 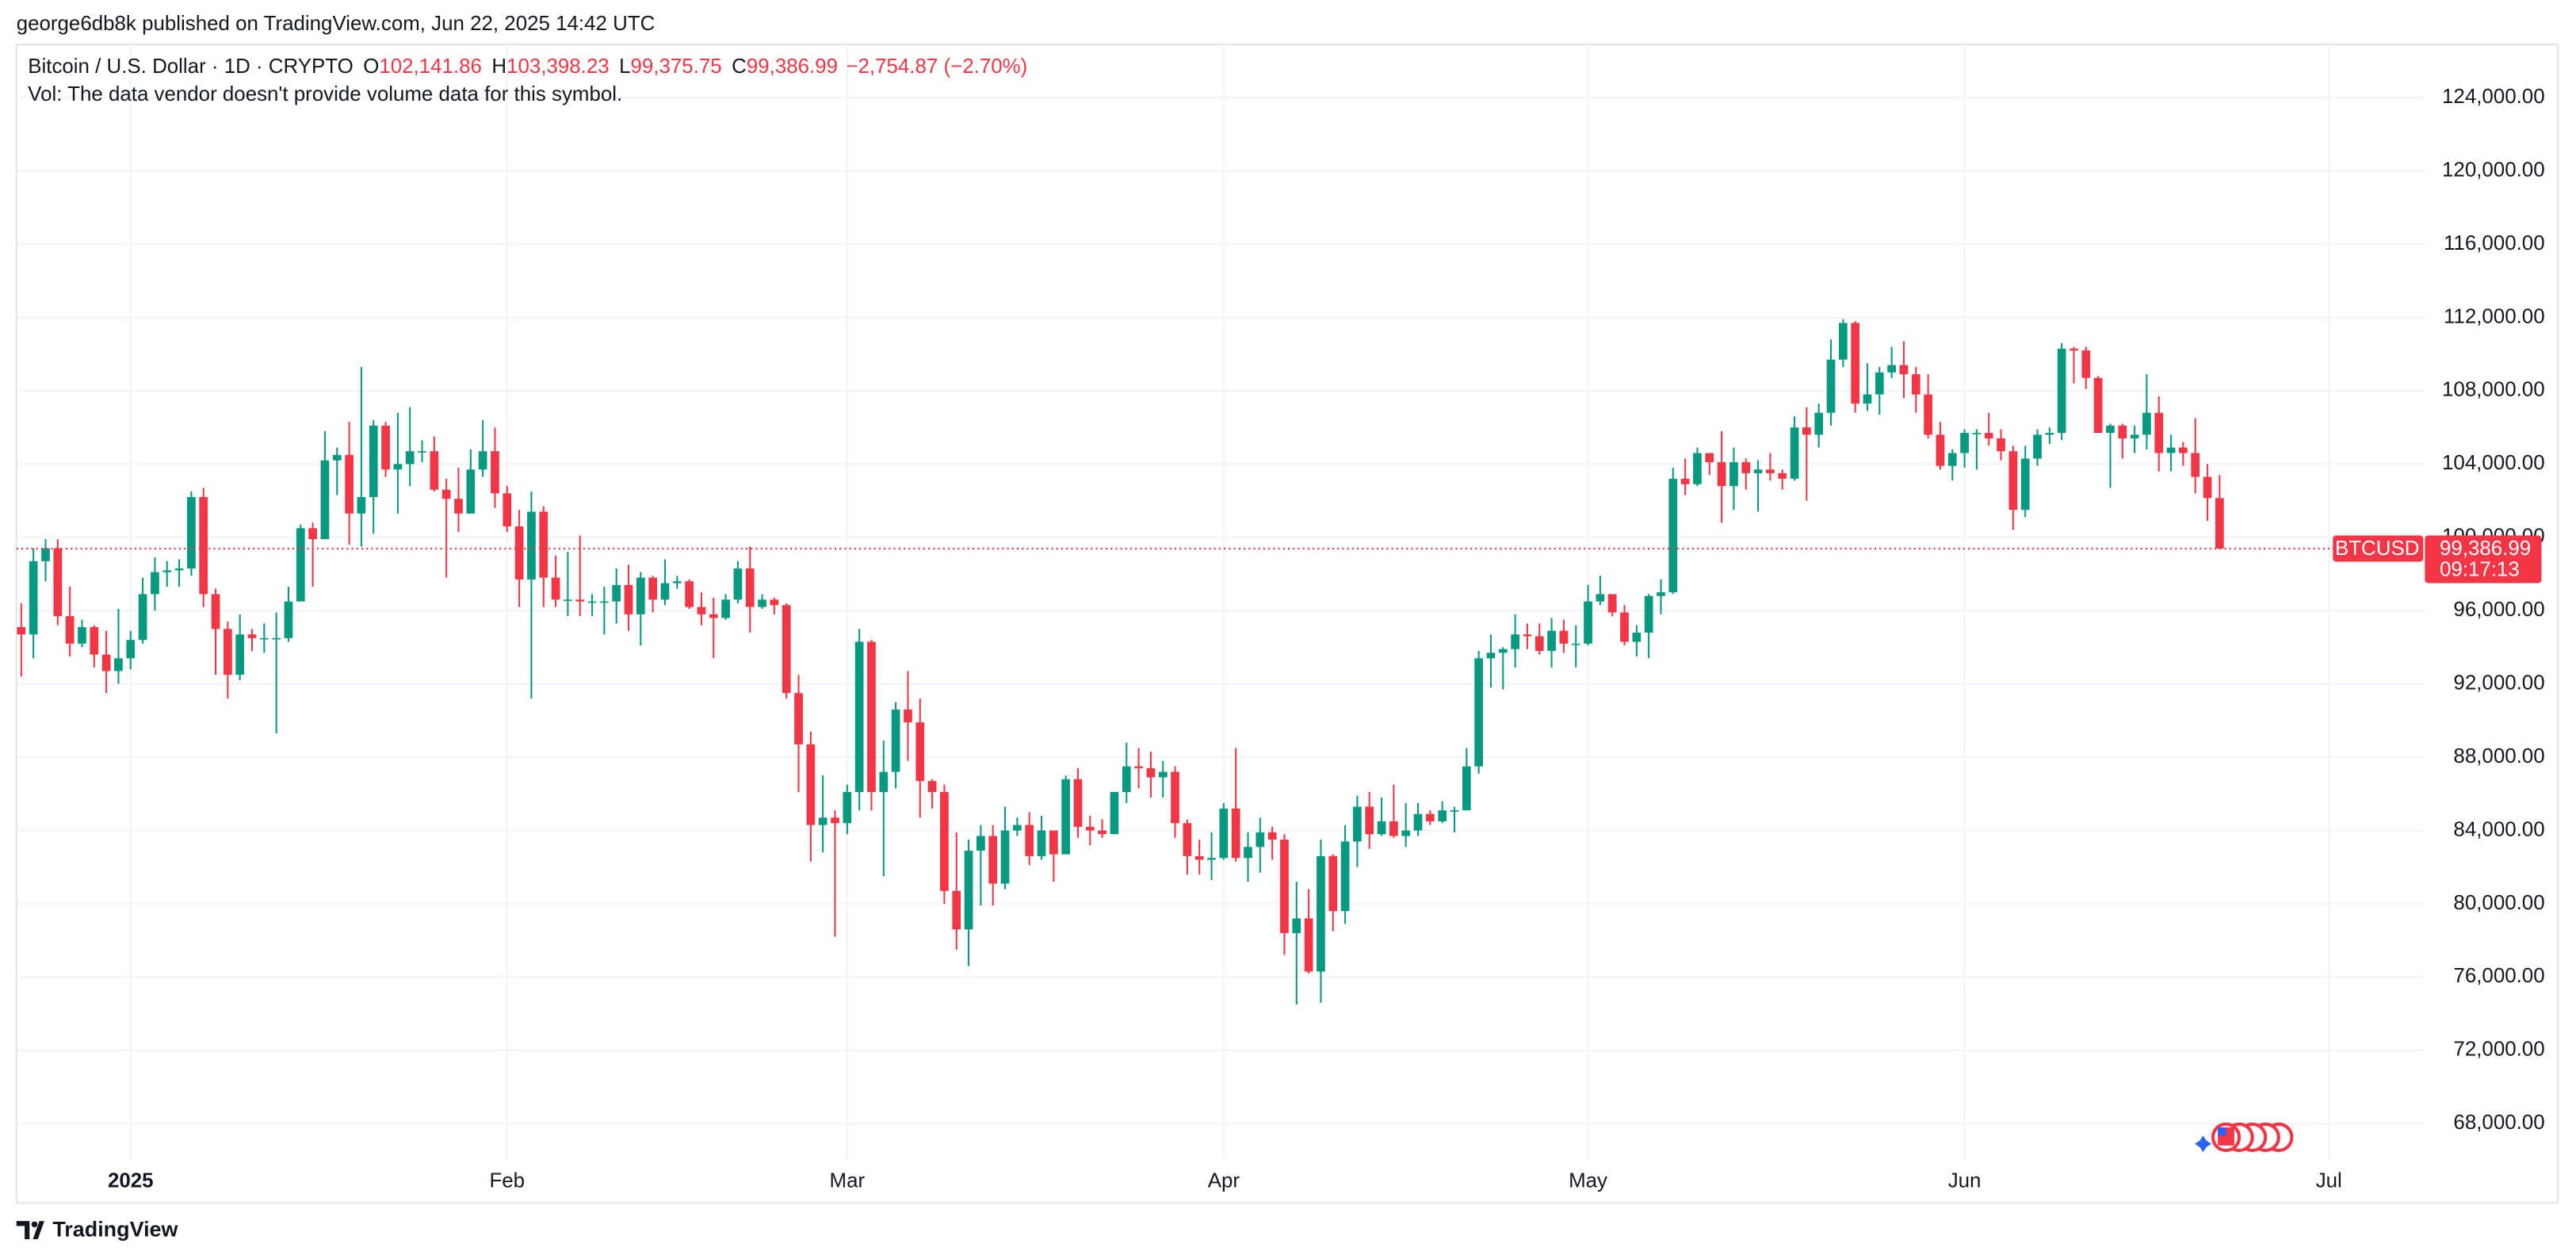 What do you see at coordinates (2498, 1123) in the screenshot?
I see `y-tick-label: 68,000.00` at bounding box center [2498, 1123].